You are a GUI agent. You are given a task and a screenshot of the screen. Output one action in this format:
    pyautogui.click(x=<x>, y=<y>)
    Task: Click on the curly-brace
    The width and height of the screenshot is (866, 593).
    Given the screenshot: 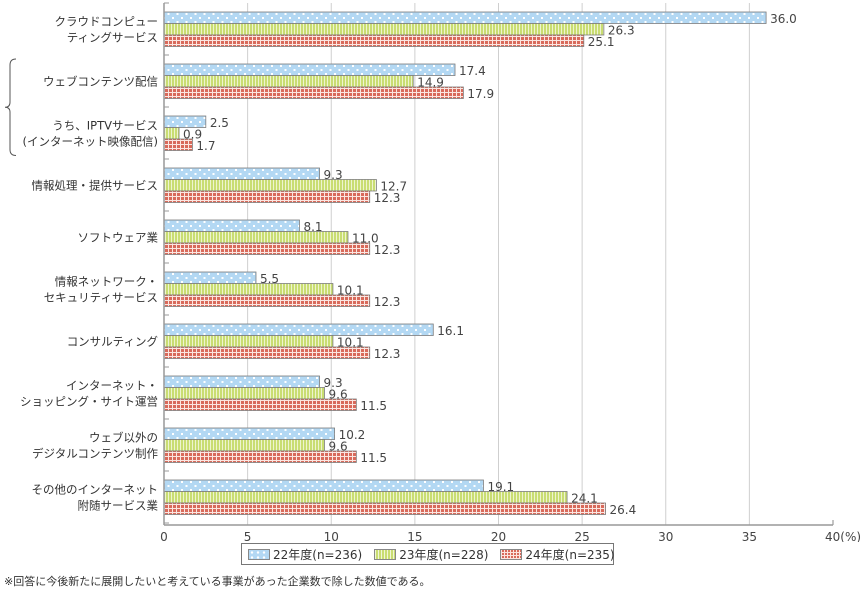 What is the action you would take?
    pyautogui.click(x=10, y=107)
    